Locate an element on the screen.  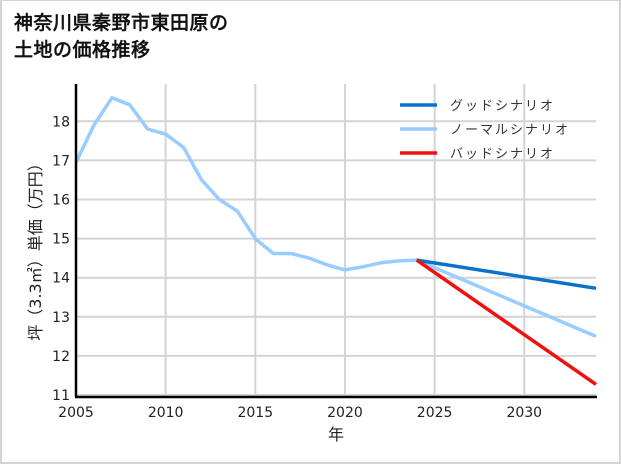
x-tick-labels: 2005 2010 2015 2020 2025 2030 is located at coordinates (300, 413).